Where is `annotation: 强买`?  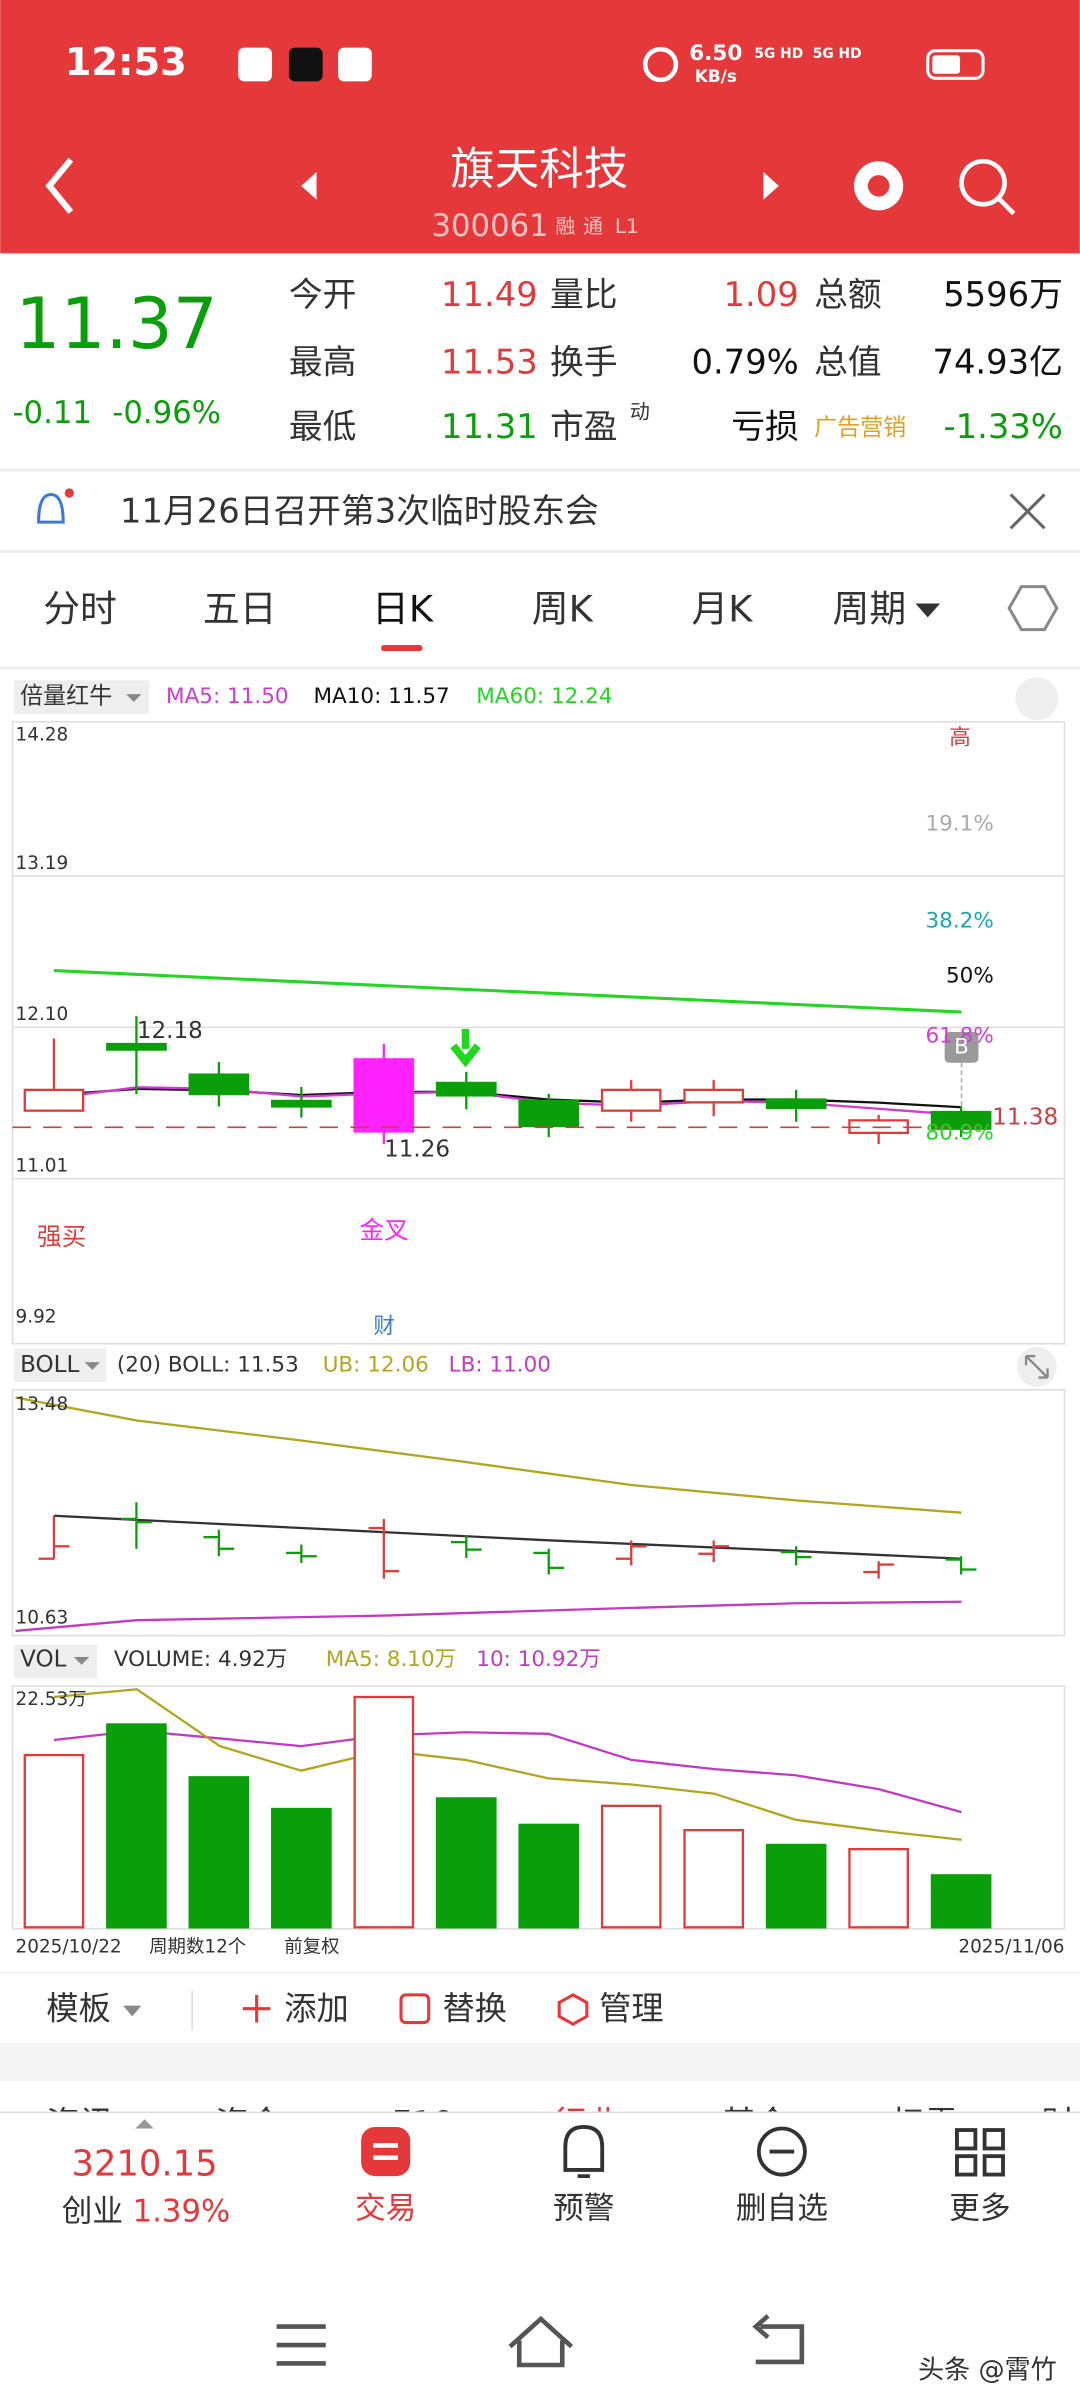 annotation: 强买 is located at coordinates (61, 1236).